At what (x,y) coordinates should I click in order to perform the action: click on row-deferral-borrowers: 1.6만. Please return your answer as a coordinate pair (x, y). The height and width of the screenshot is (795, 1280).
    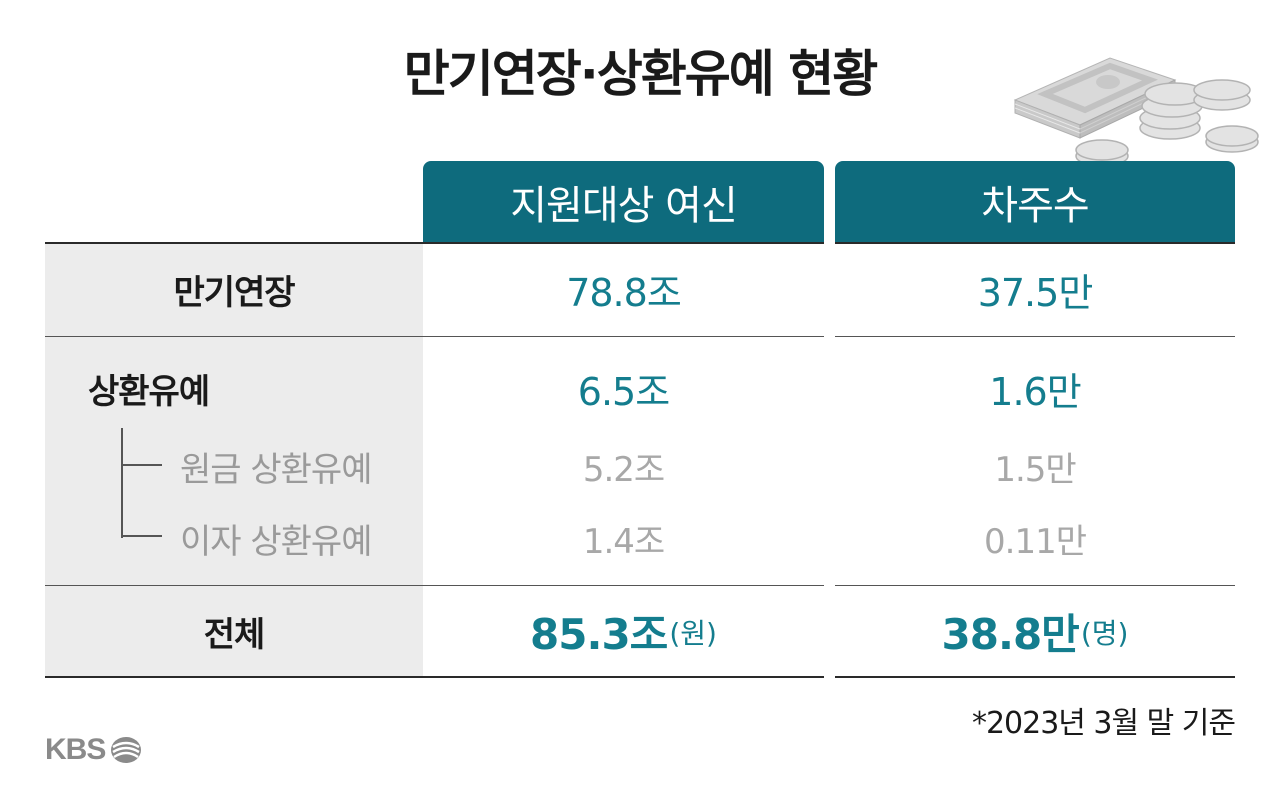
    Looking at the image, I should click on (1035, 391).